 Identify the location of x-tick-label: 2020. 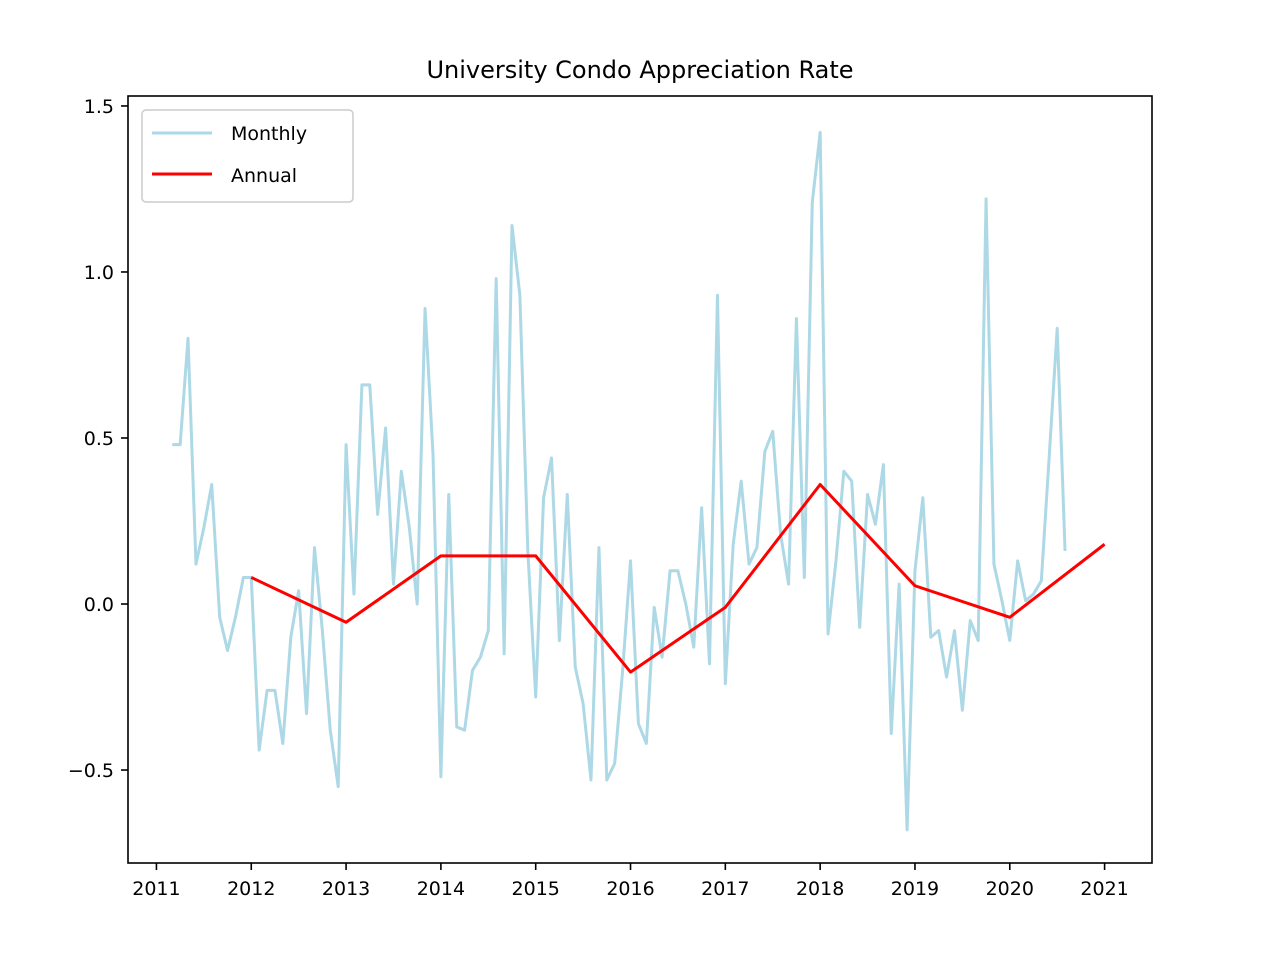
(1010, 889).